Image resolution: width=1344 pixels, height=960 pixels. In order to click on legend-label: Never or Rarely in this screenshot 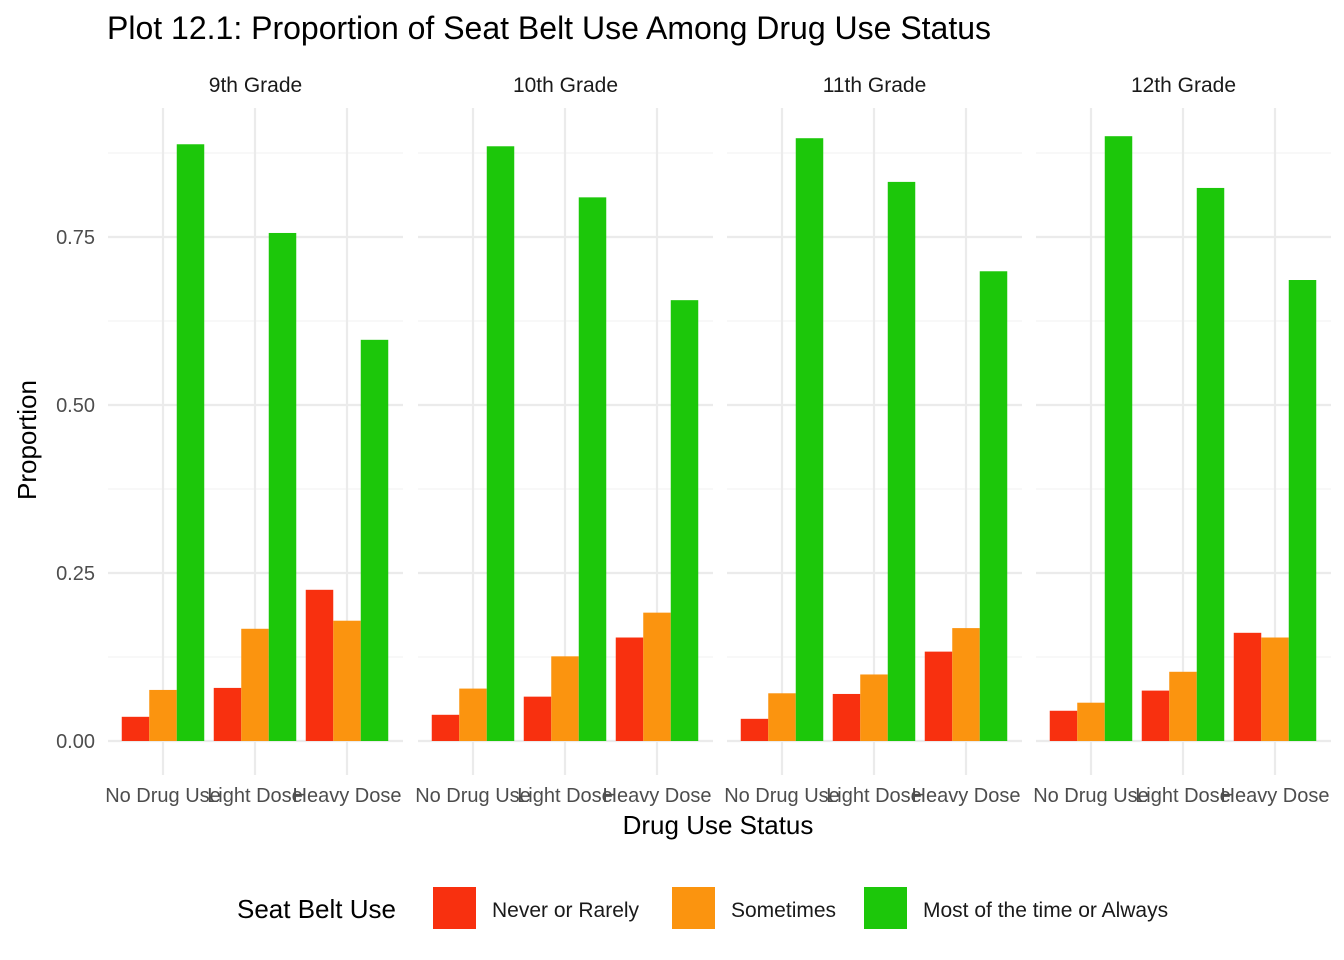, I will do `click(566, 910)`.